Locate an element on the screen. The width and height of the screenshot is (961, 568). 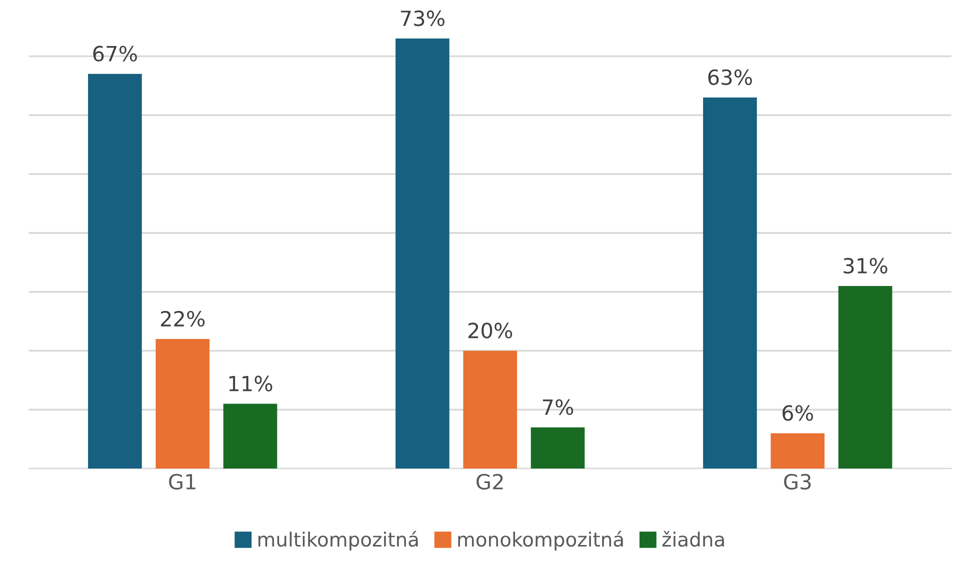
data-label: 63% is located at coordinates (730, 77).